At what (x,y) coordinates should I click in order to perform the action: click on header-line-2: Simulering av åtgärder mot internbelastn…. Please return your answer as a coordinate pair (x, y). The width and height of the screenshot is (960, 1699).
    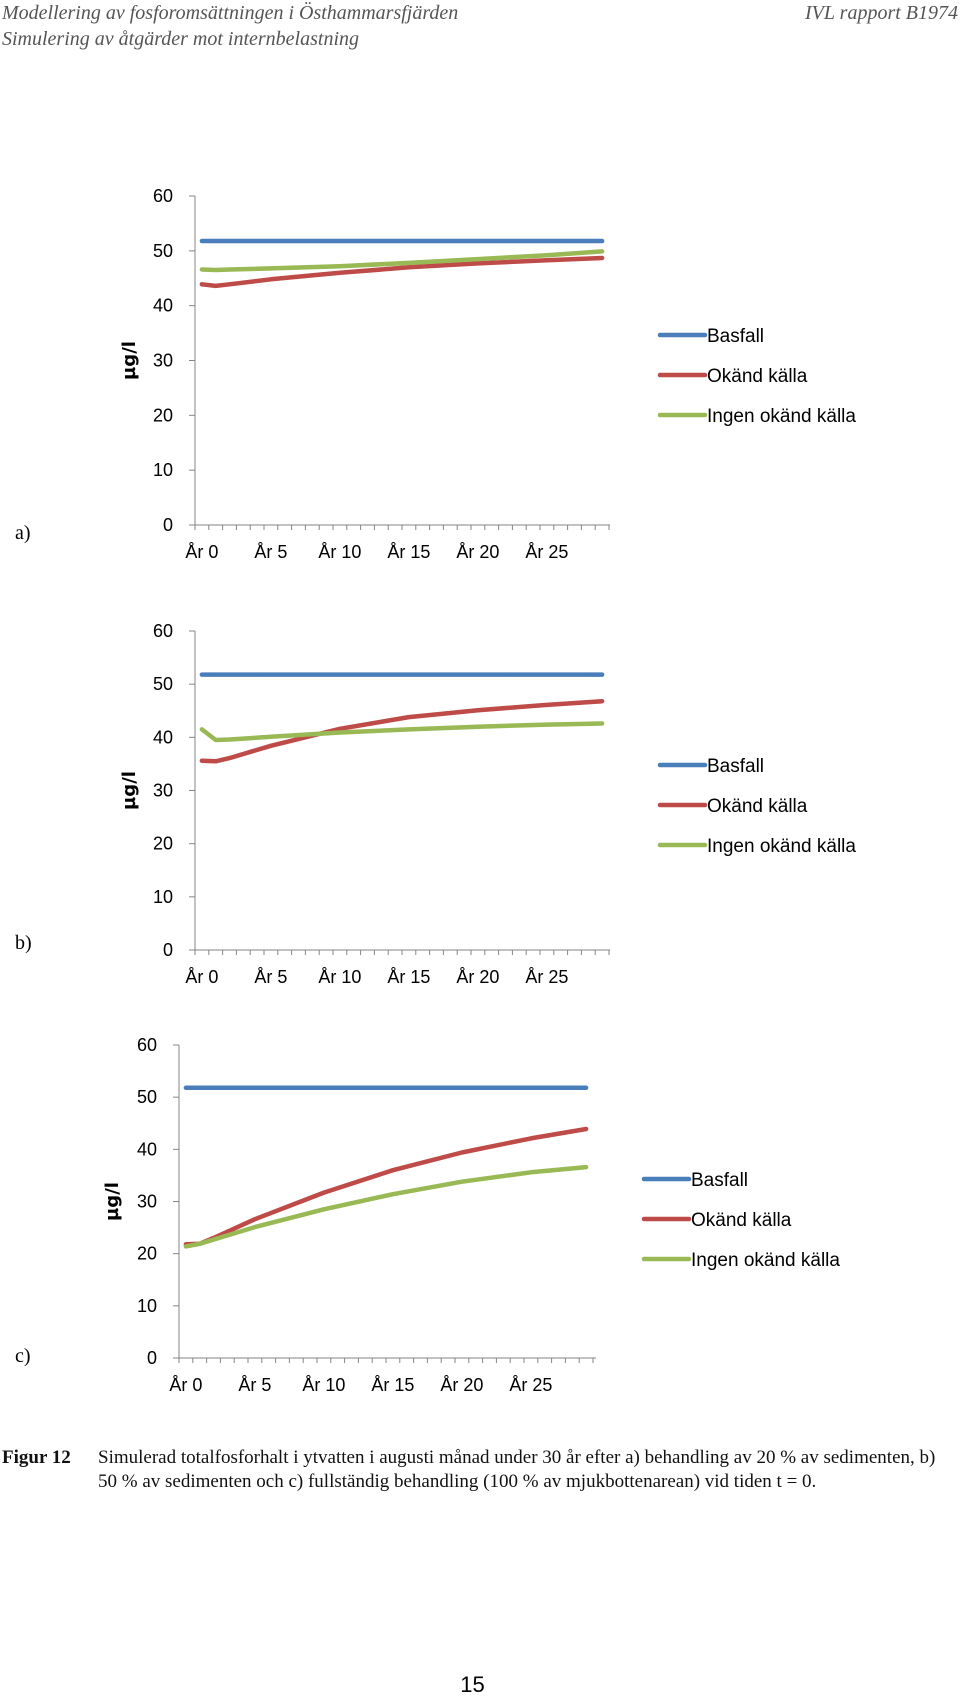
    Looking at the image, I should click on (181, 39).